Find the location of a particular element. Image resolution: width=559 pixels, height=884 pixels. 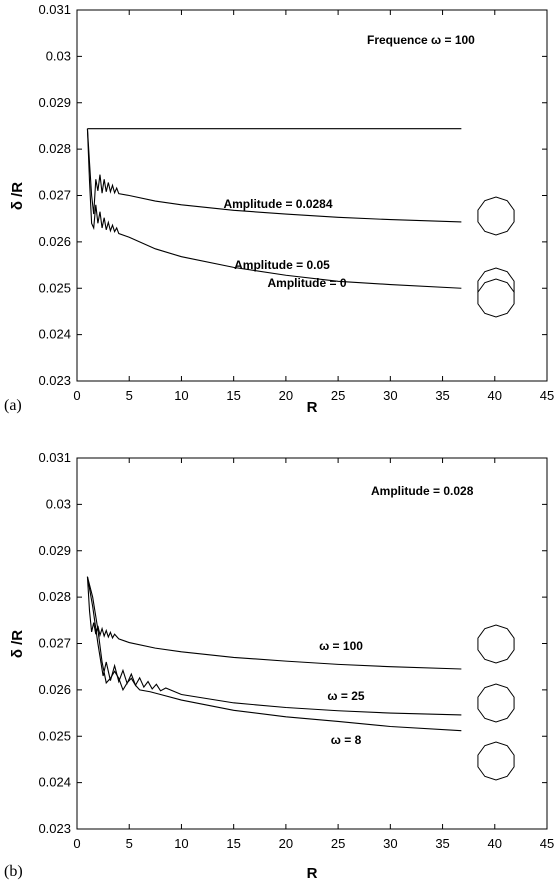

y-tick-label-b-8: 0.031 is located at coordinates (54, 457).